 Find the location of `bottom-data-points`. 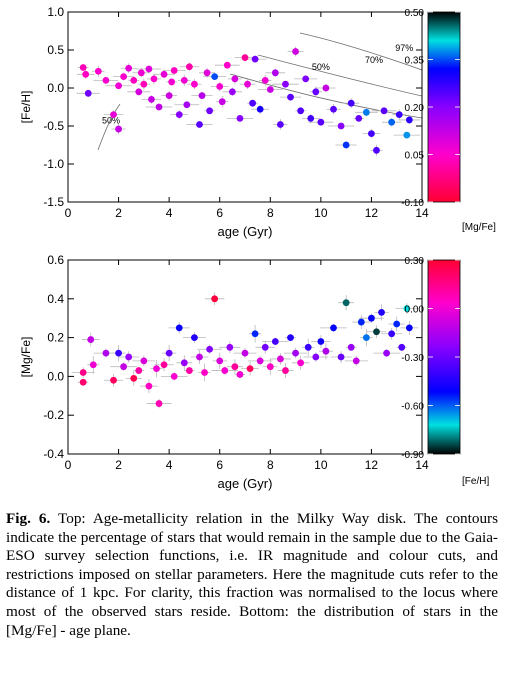

bottom-data-points is located at coordinates (245, 350).